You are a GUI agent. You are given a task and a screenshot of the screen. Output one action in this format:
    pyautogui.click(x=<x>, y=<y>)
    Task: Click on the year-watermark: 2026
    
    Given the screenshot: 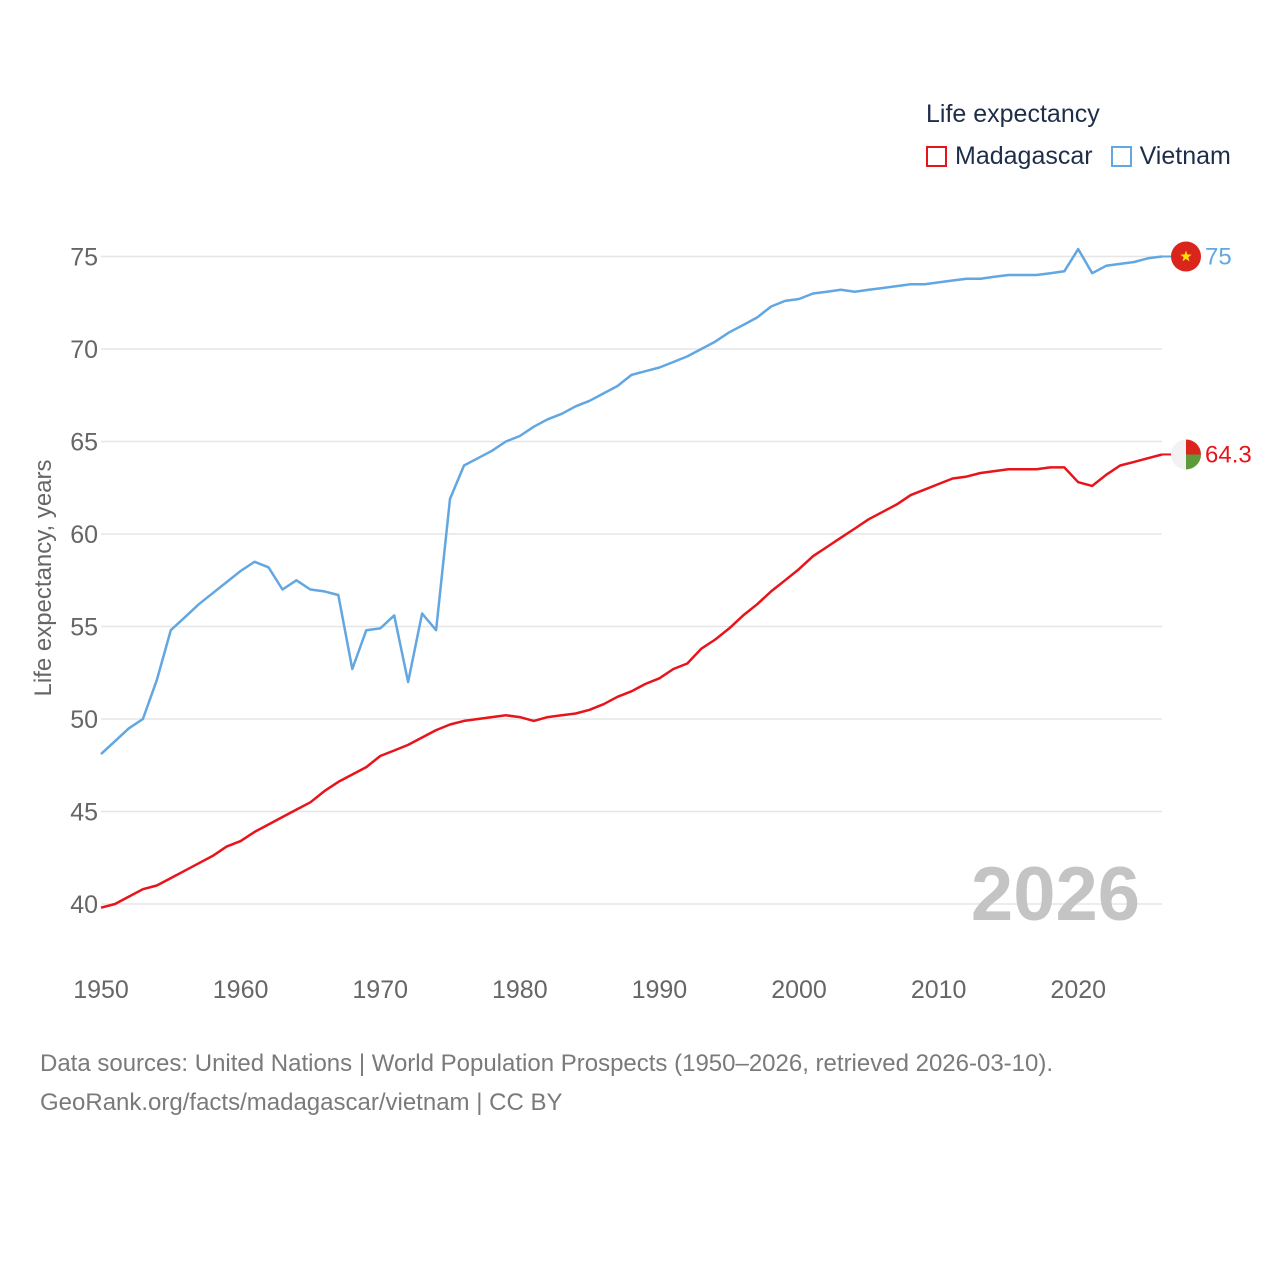 What is the action you would take?
    pyautogui.click(x=1055, y=894)
    